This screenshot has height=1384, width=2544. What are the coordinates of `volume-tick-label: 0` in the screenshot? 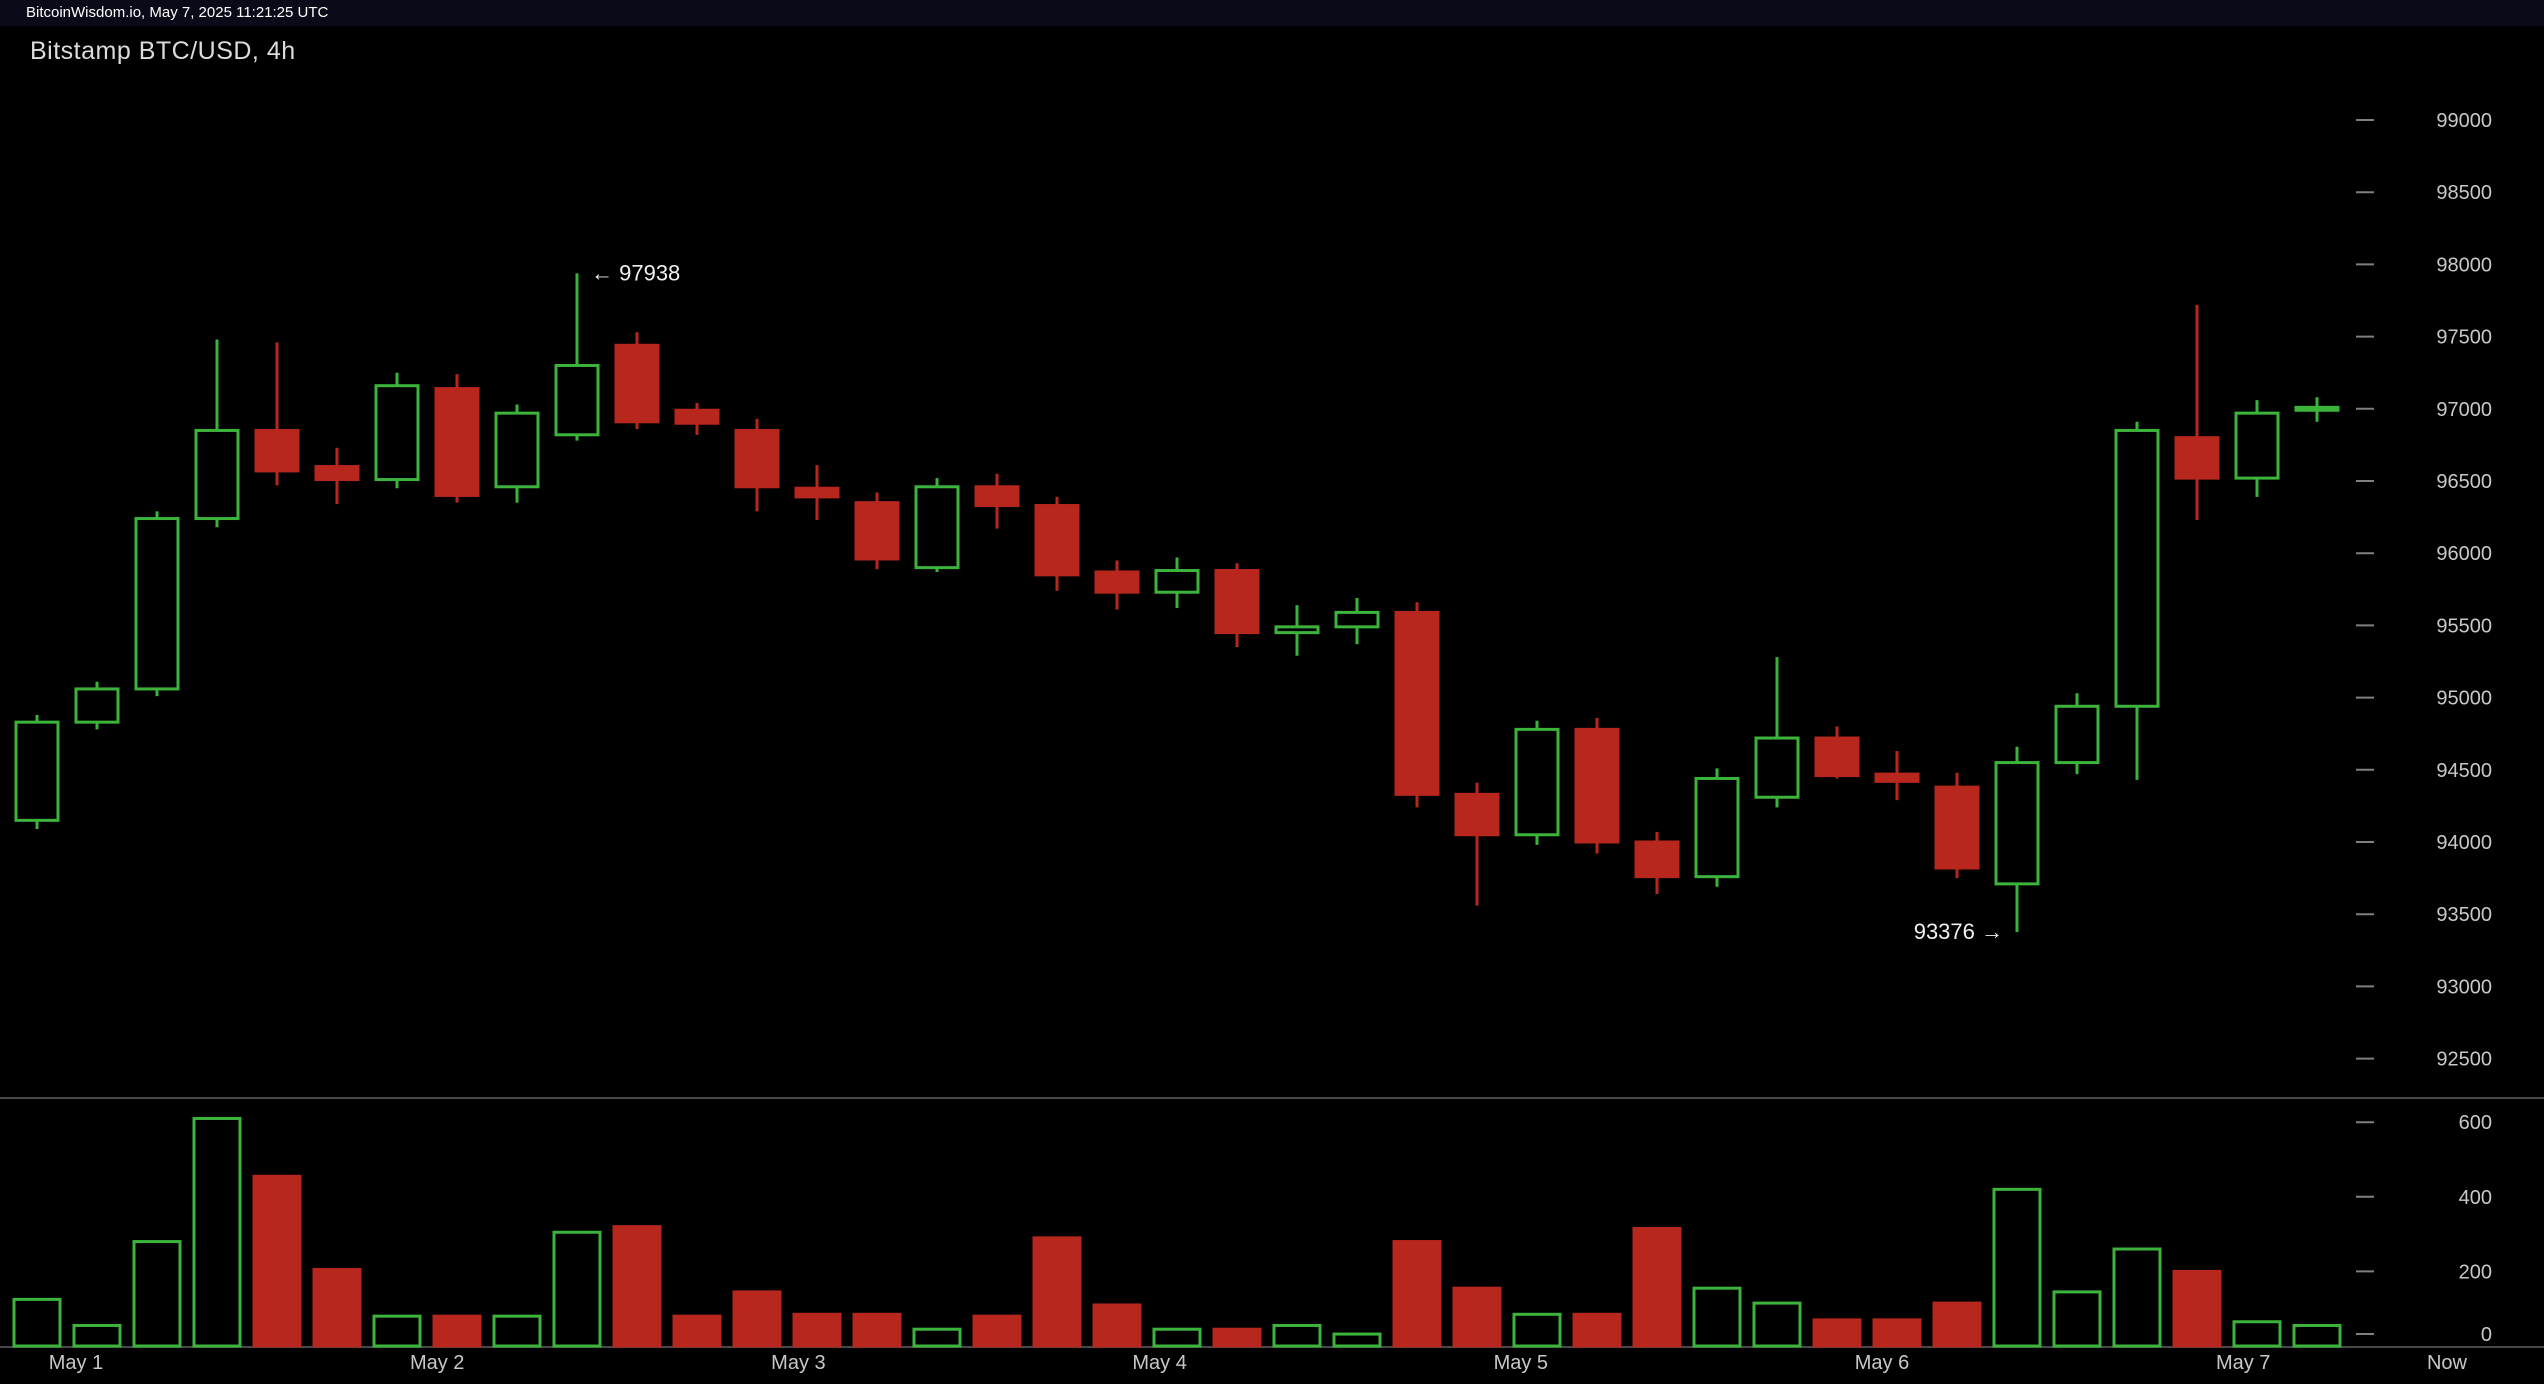 It's located at (2486, 1335).